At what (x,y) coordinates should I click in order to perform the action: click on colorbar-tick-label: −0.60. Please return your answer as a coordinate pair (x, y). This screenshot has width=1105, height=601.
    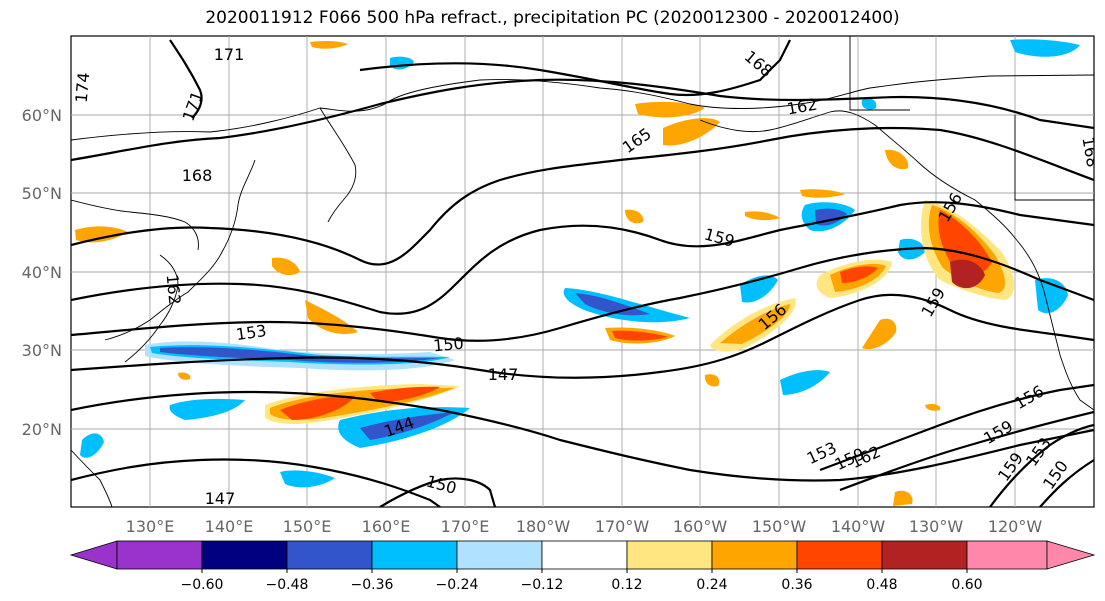
    Looking at the image, I should click on (202, 585).